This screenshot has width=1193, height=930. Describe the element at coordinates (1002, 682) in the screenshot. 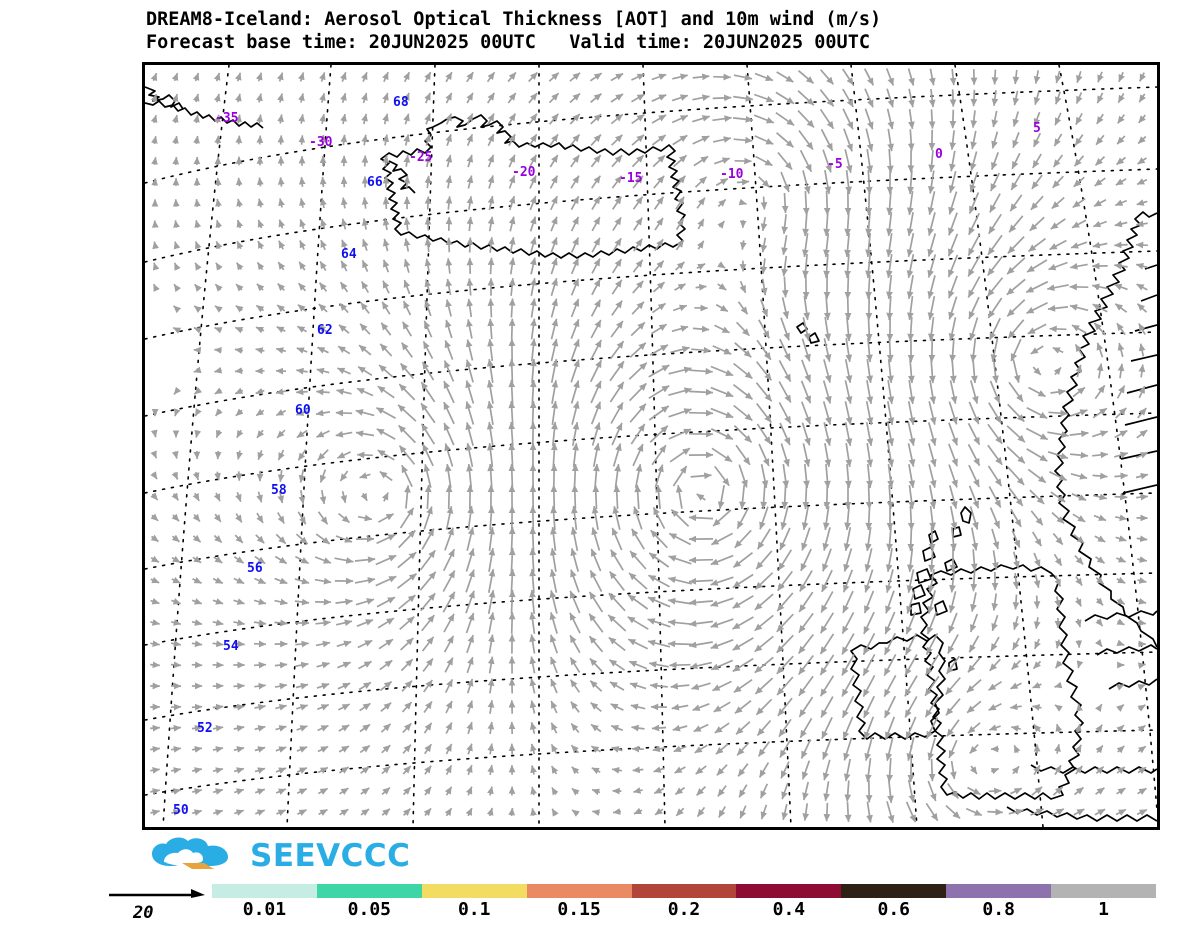

I see `coastline-great-britain` at that location.